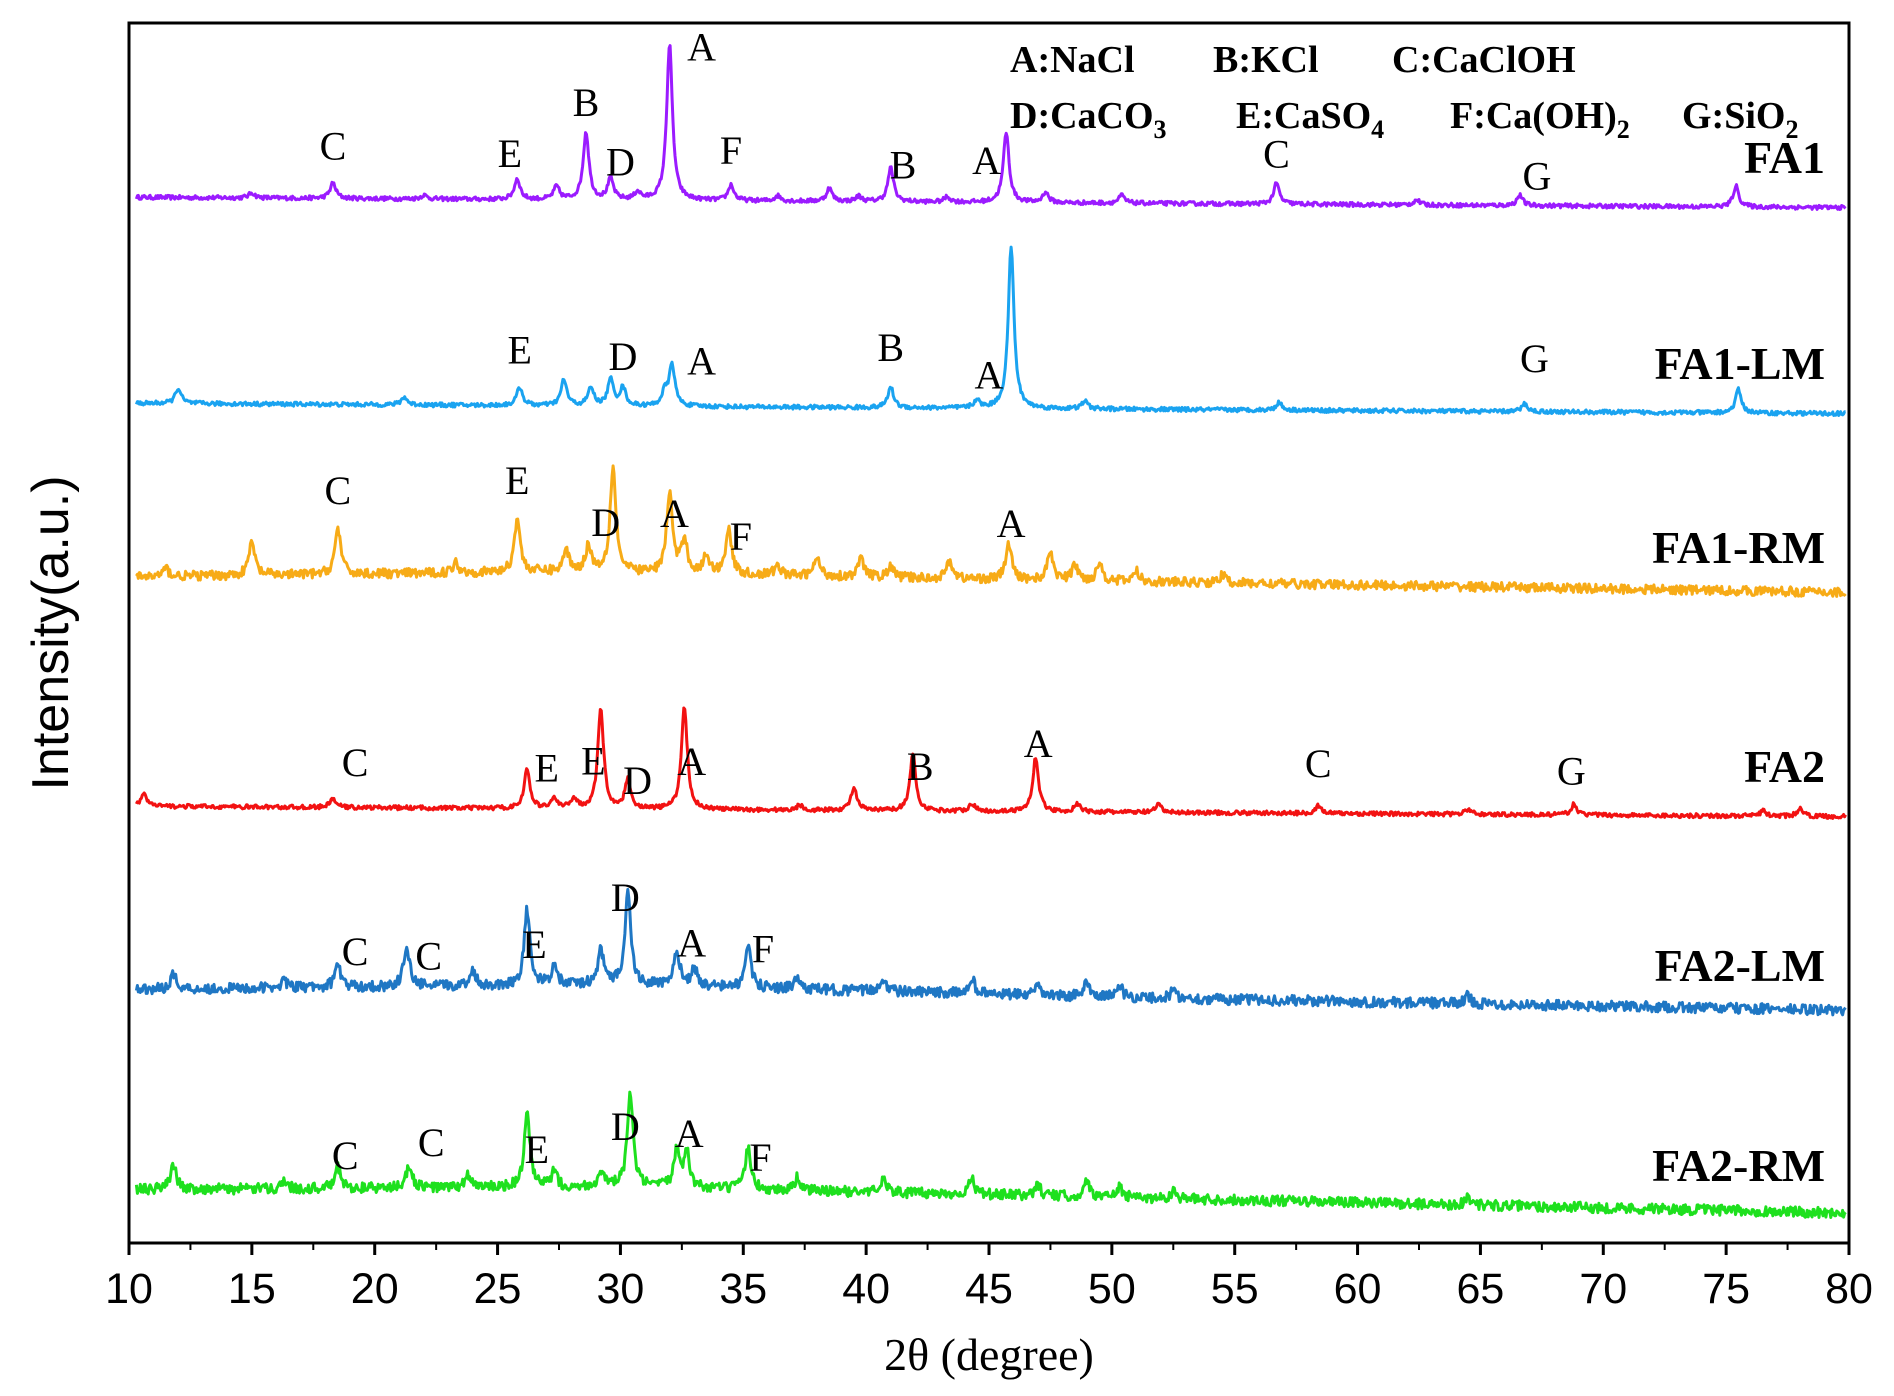 Image resolution: width=1894 pixels, height=1396 pixels. What do you see at coordinates (990, 1154) in the screenshot?
I see `series-line-fa2-rm` at bounding box center [990, 1154].